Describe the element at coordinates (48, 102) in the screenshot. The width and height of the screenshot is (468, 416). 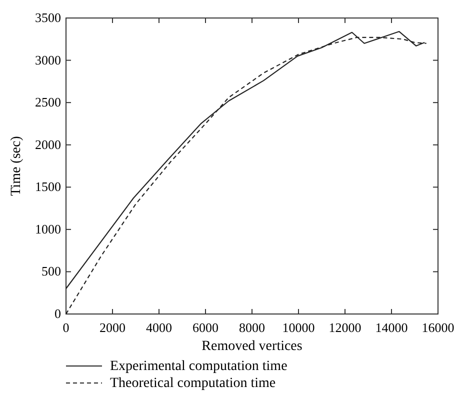
I see `y-tick-label: 2500` at that location.